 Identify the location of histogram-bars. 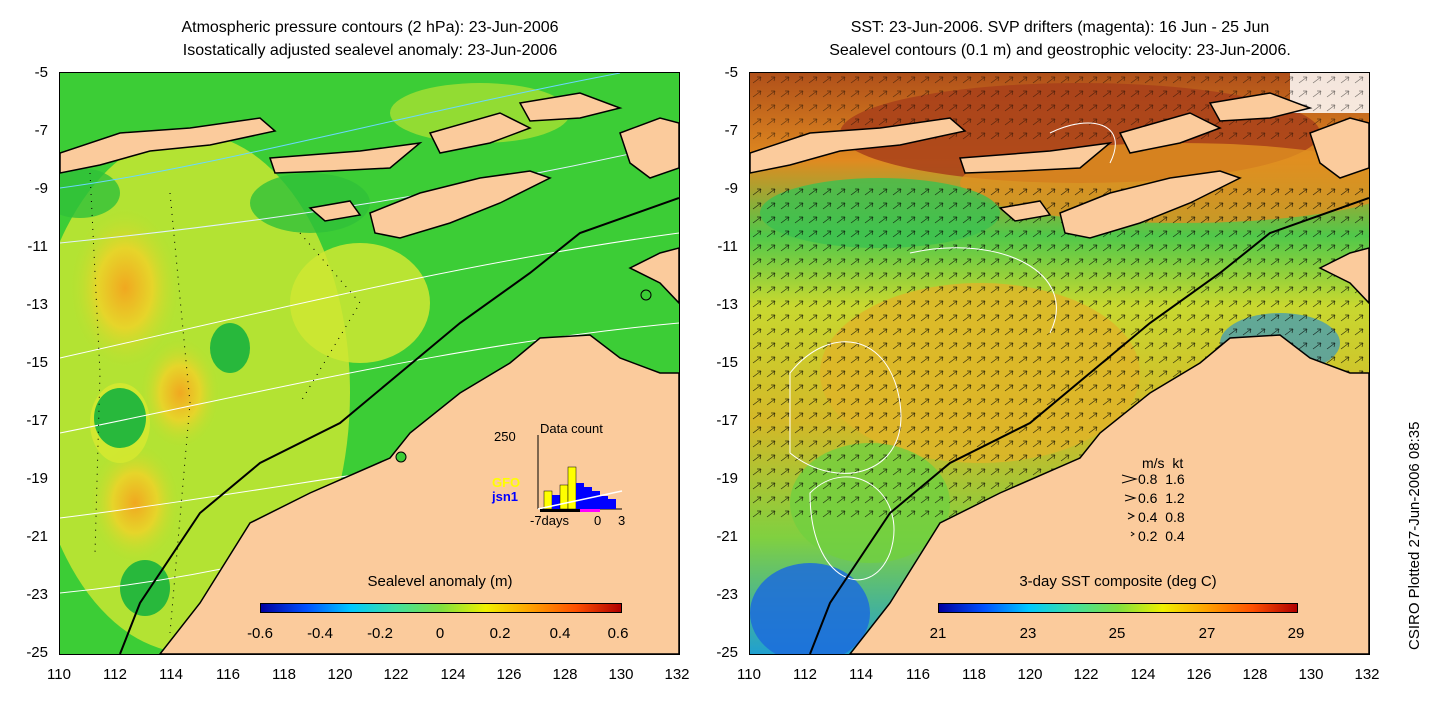
(579, 488).